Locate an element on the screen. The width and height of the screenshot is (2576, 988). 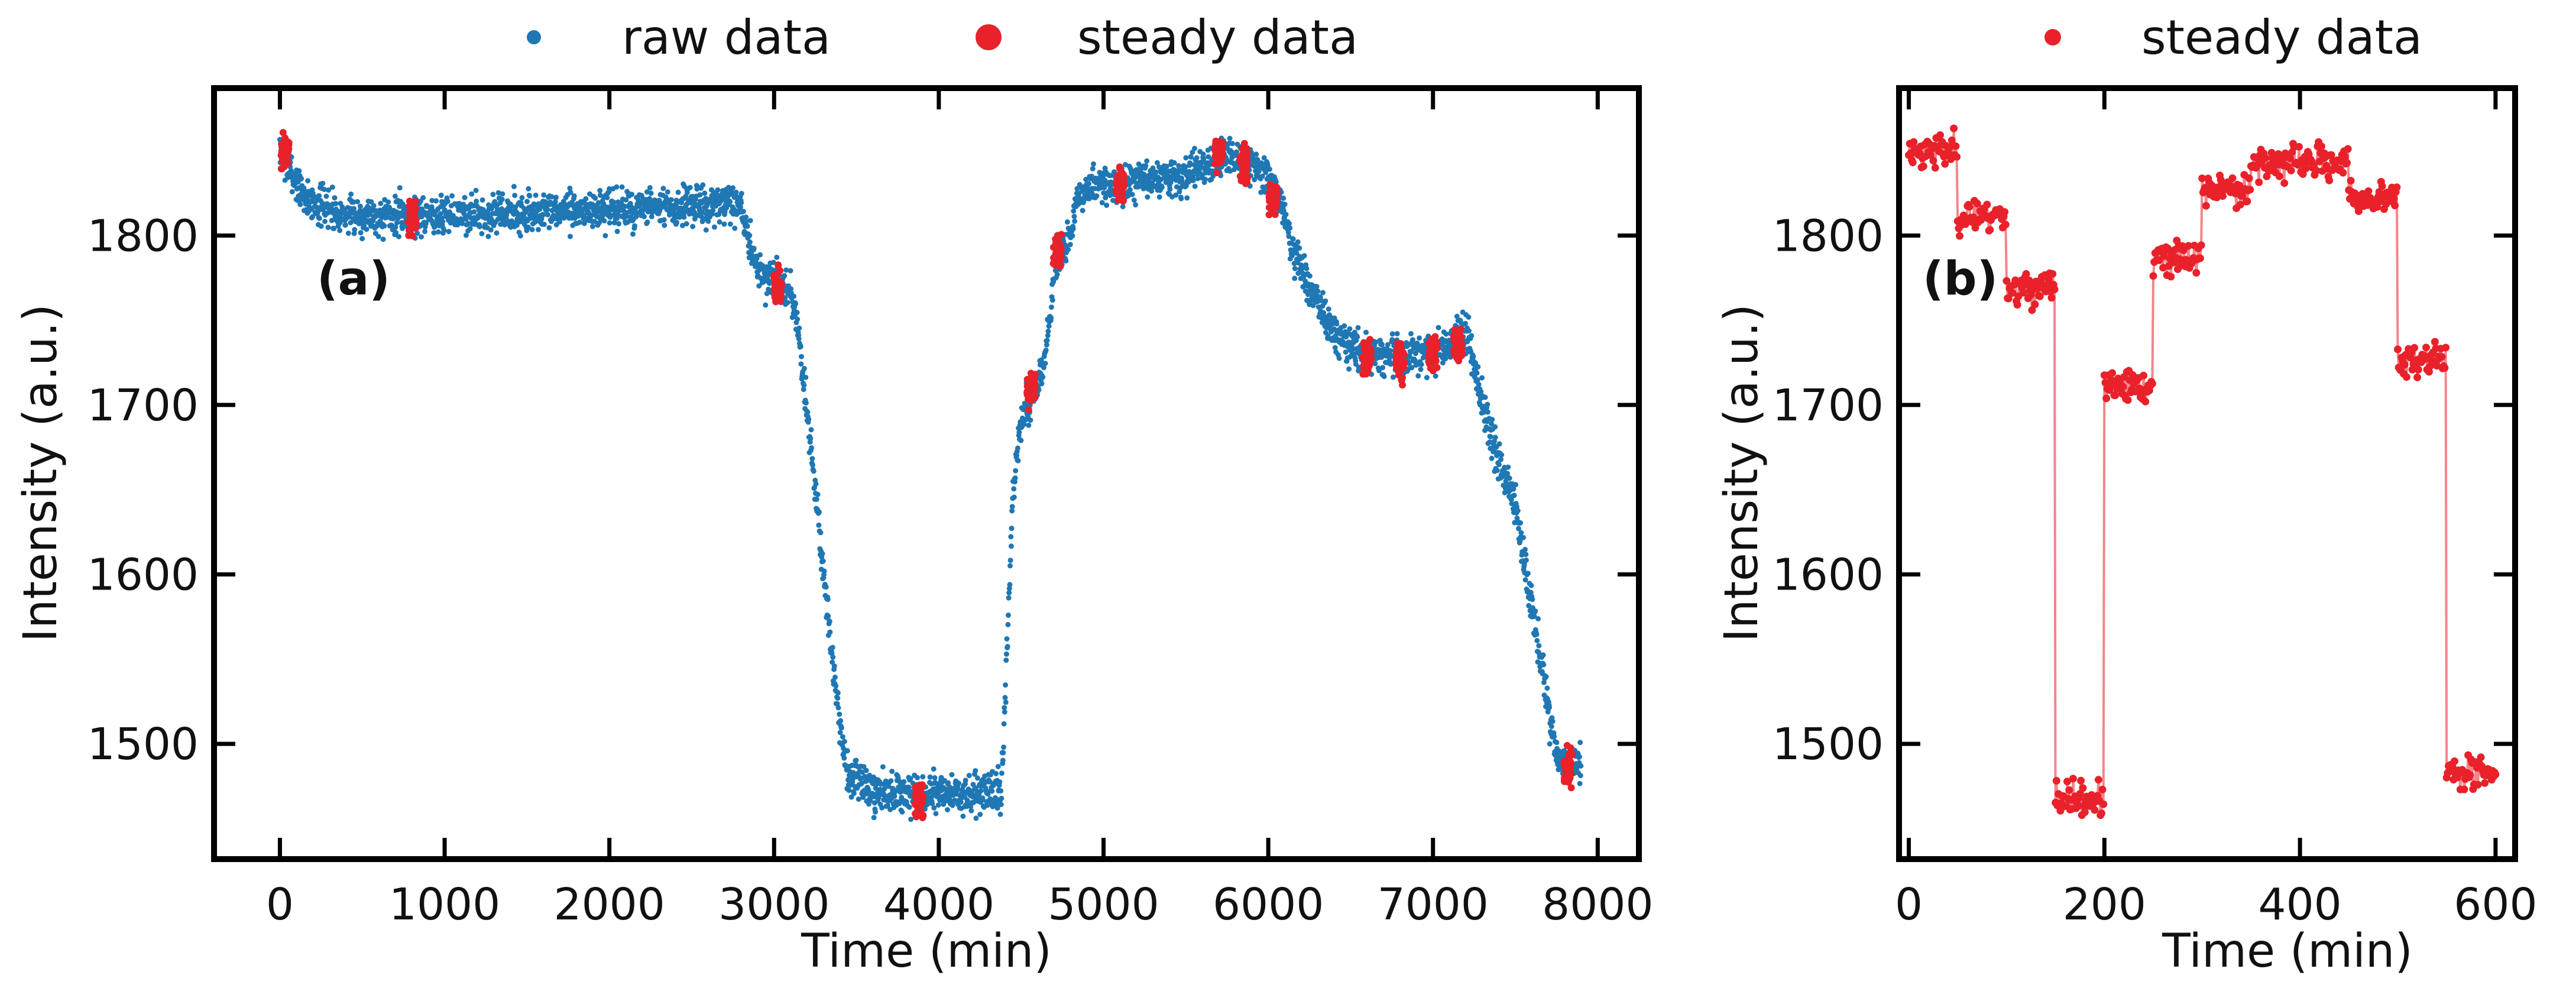
panel-b-xtick-label: 0 is located at coordinates (1909, 904).